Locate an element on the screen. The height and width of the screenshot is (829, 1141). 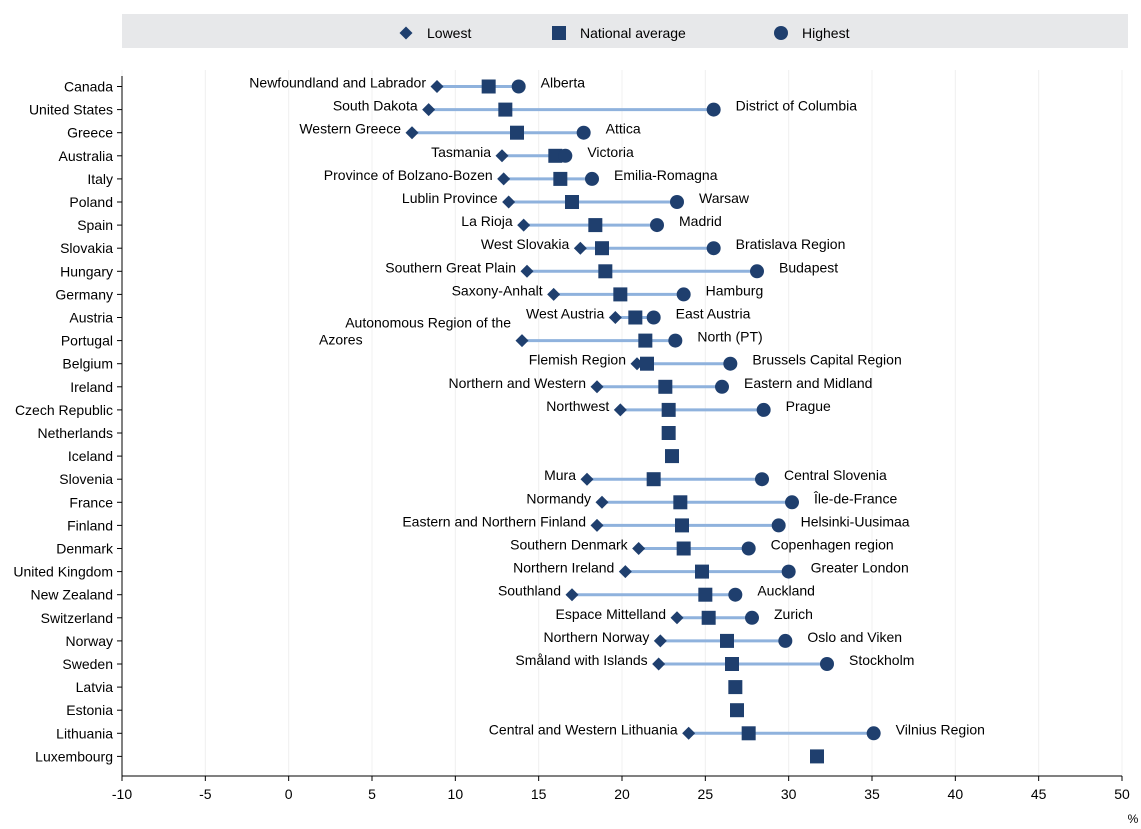
lowest-region-label: Southland is located at coordinates (529, 591).